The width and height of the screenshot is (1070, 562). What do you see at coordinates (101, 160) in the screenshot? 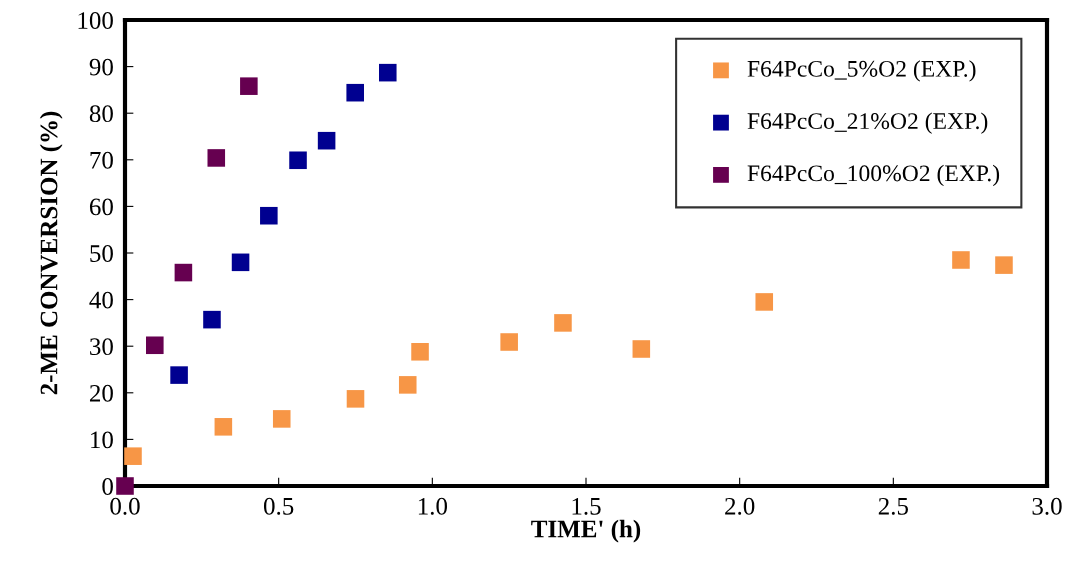
I see `y-tick-label: 70` at bounding box center [101, 160].